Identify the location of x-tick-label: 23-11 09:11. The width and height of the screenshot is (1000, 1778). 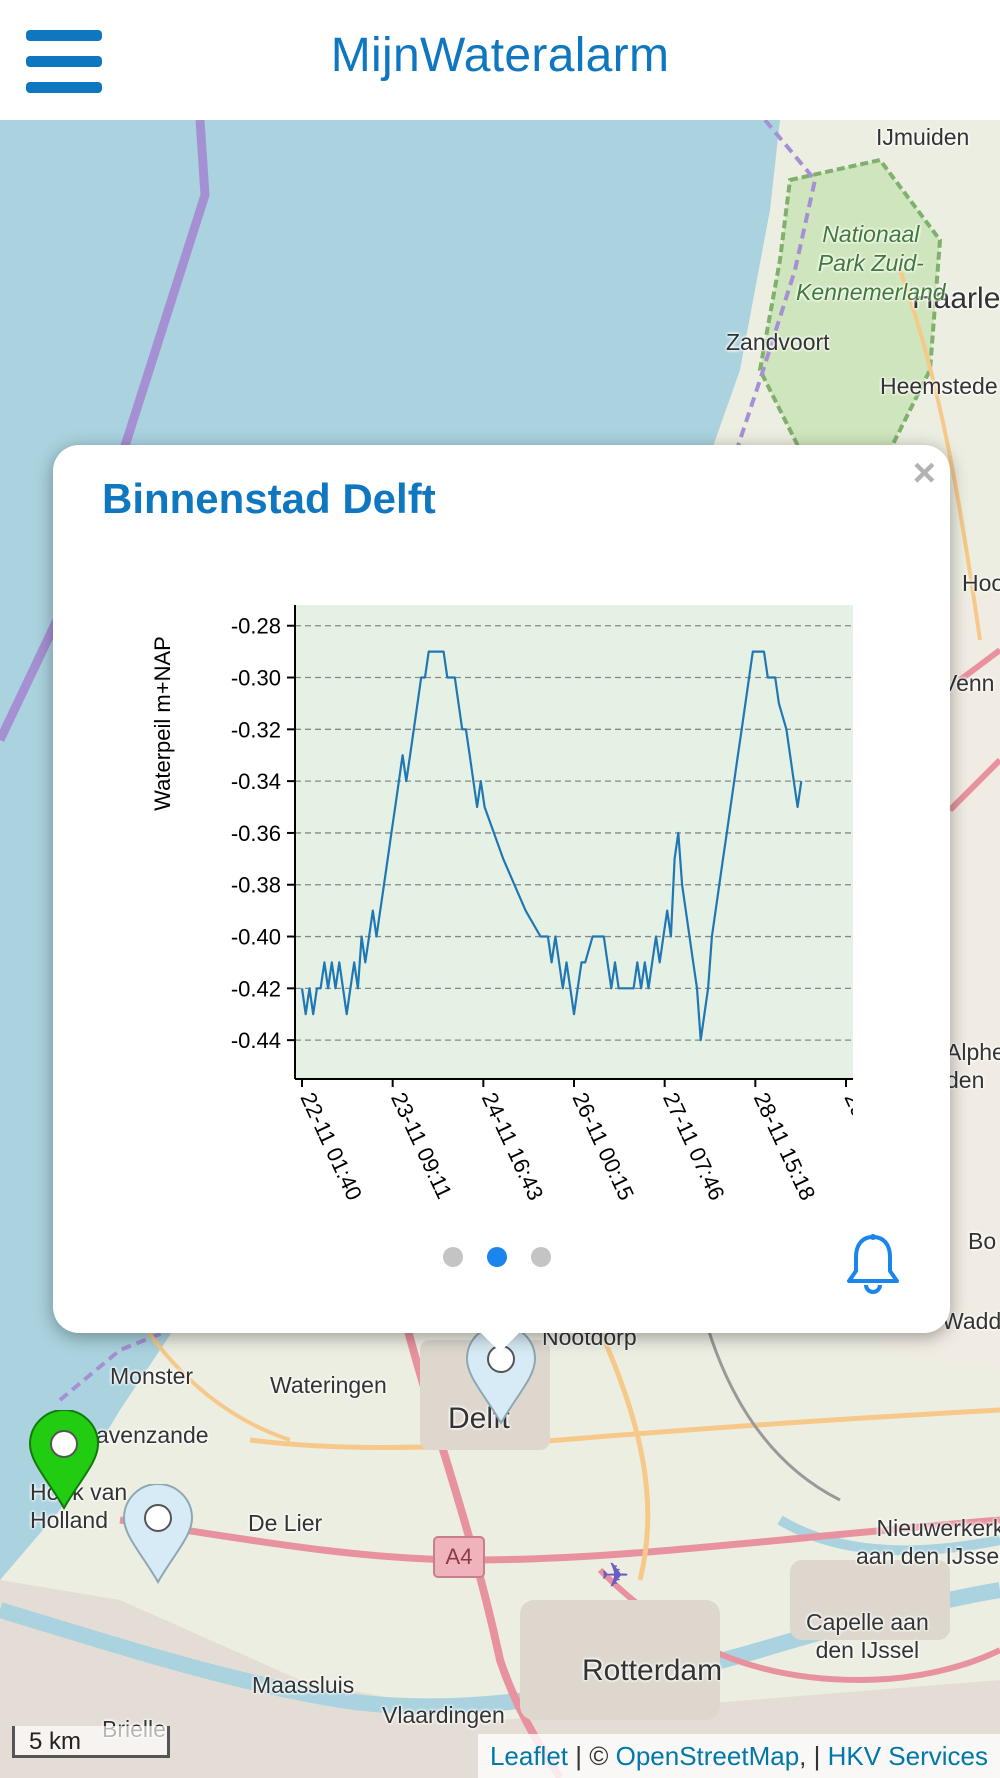
(421, 1146).